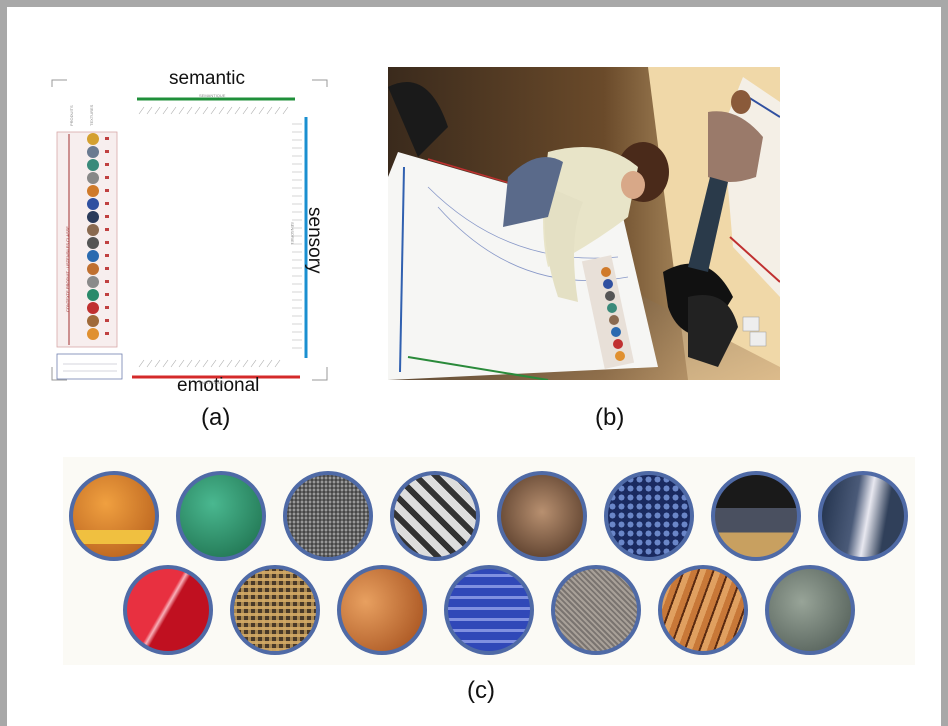  What do you see at coordinates (91, 115) in the screenshot?
I see `col-header-textures: TEXTURES` at bounding box center [91, 115].